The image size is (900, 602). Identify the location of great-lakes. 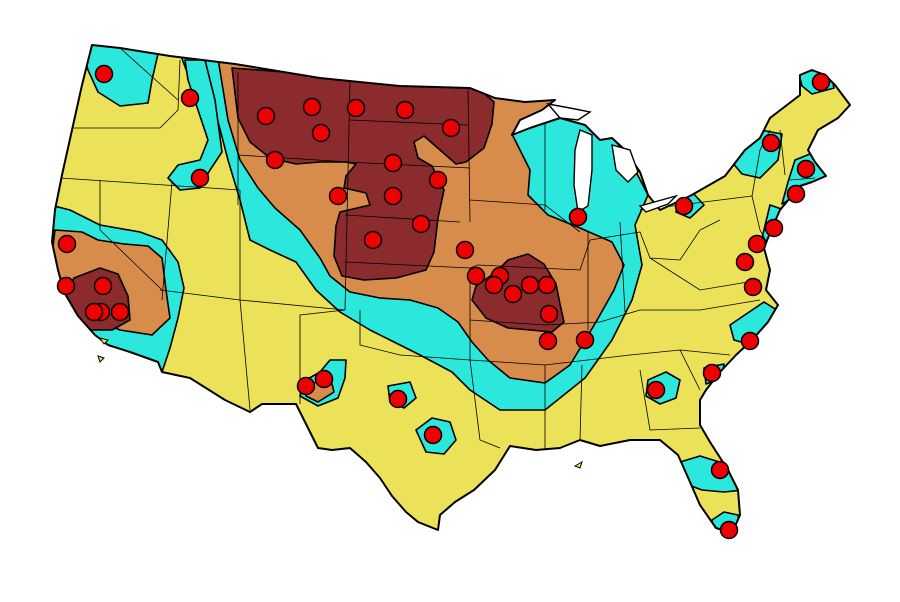
(612, 158).